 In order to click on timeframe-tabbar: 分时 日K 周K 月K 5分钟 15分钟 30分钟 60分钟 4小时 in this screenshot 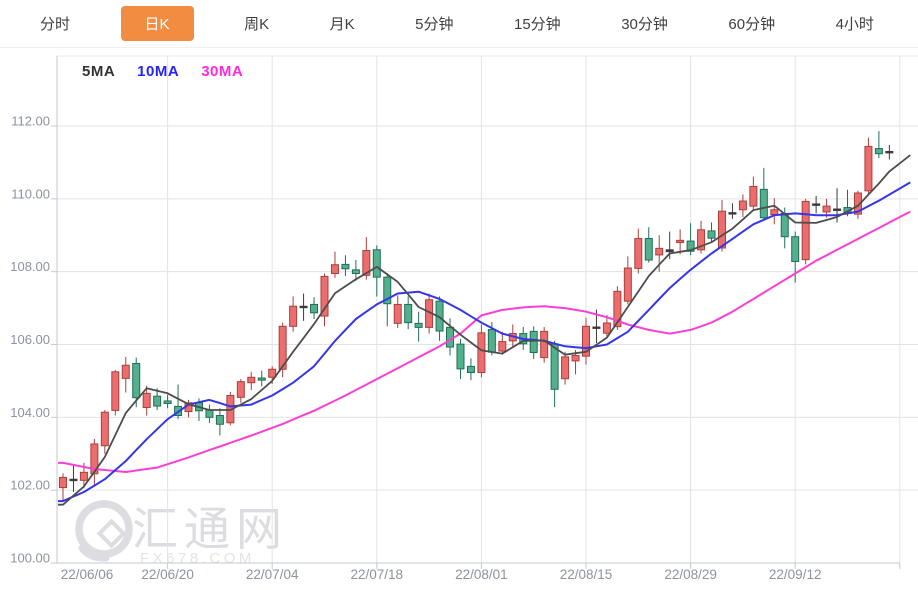, I will do `click(459, 24)`.